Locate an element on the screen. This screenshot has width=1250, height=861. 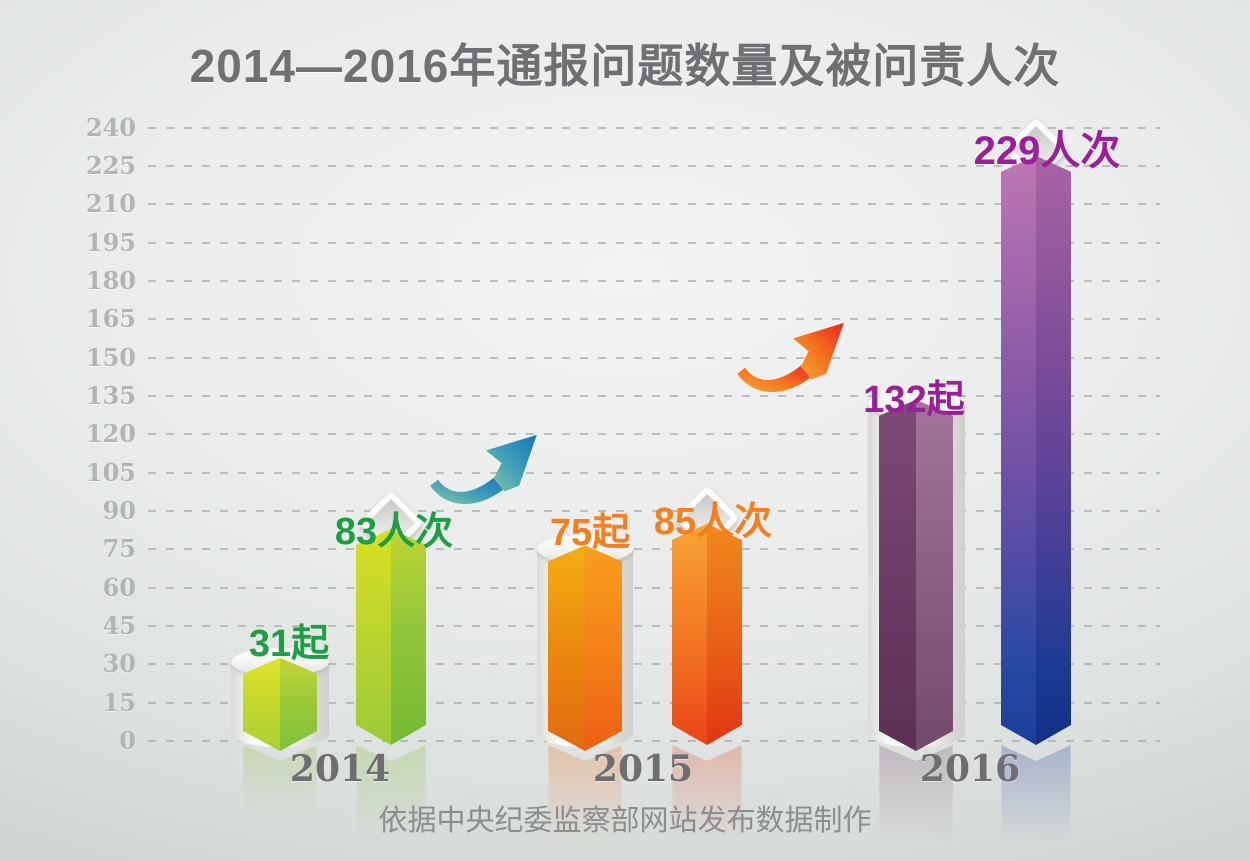
bar-2016-persons-ribbon is located at coordinates (1036, 450).